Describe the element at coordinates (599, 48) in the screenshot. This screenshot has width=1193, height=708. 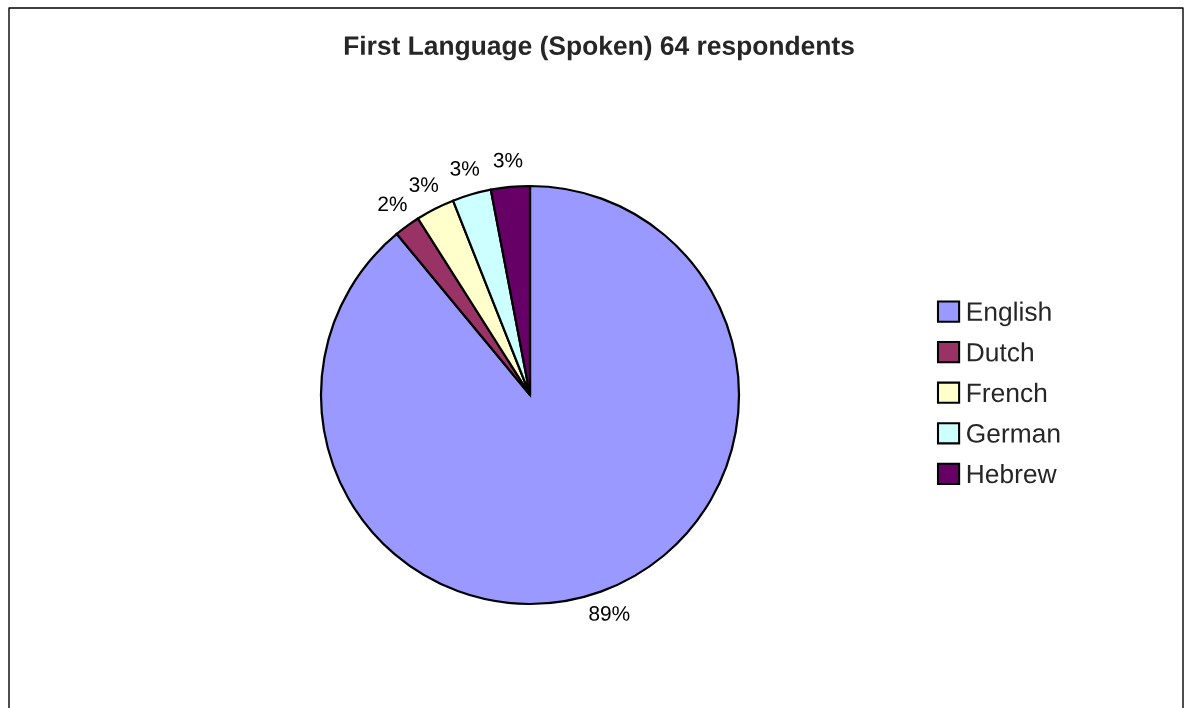
I see `chart-title: First Language (Spoken) 64 respondents` at that location.